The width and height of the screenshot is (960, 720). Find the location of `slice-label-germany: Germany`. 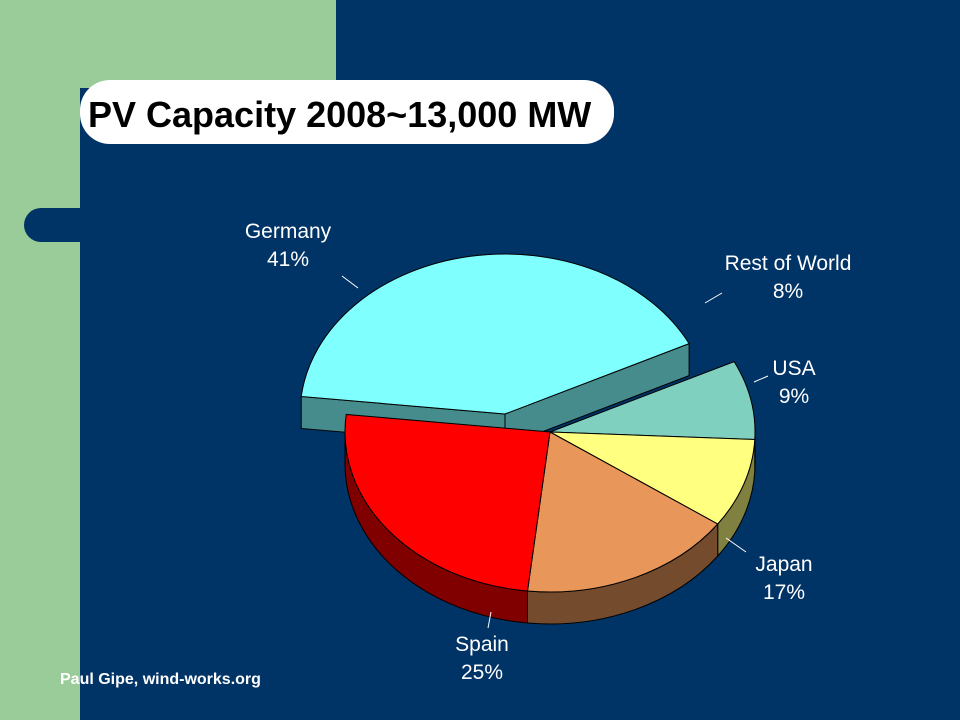

slice-label-germany: Germany is located at coordinates (288, 231).